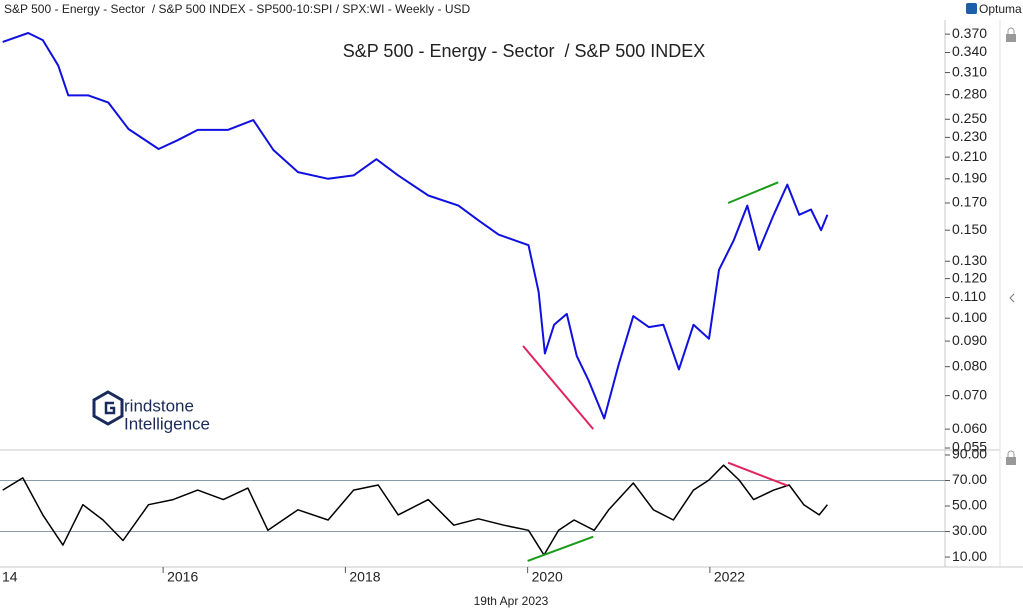 Image resolution: width=1023 pixels, height=613 pixels. I want to click on y-tick-label: 0.110, so click(969, 296).